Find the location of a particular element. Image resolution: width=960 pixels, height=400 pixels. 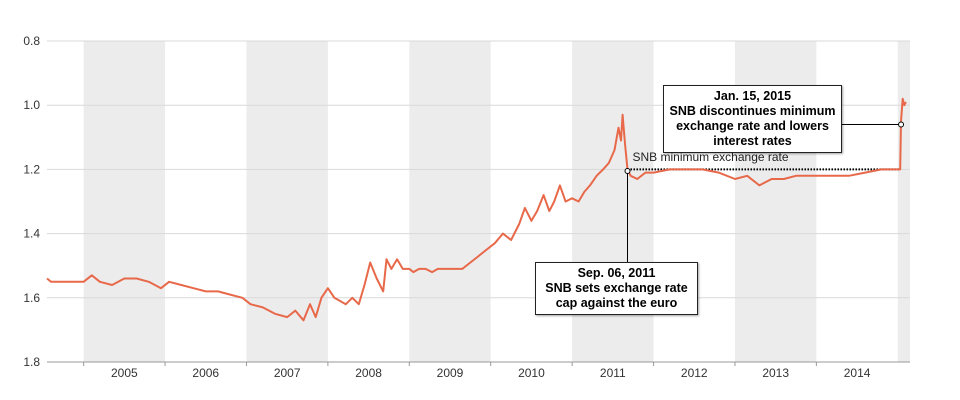

y-tick-label: 1.4 is located at coordinates (31, 234).